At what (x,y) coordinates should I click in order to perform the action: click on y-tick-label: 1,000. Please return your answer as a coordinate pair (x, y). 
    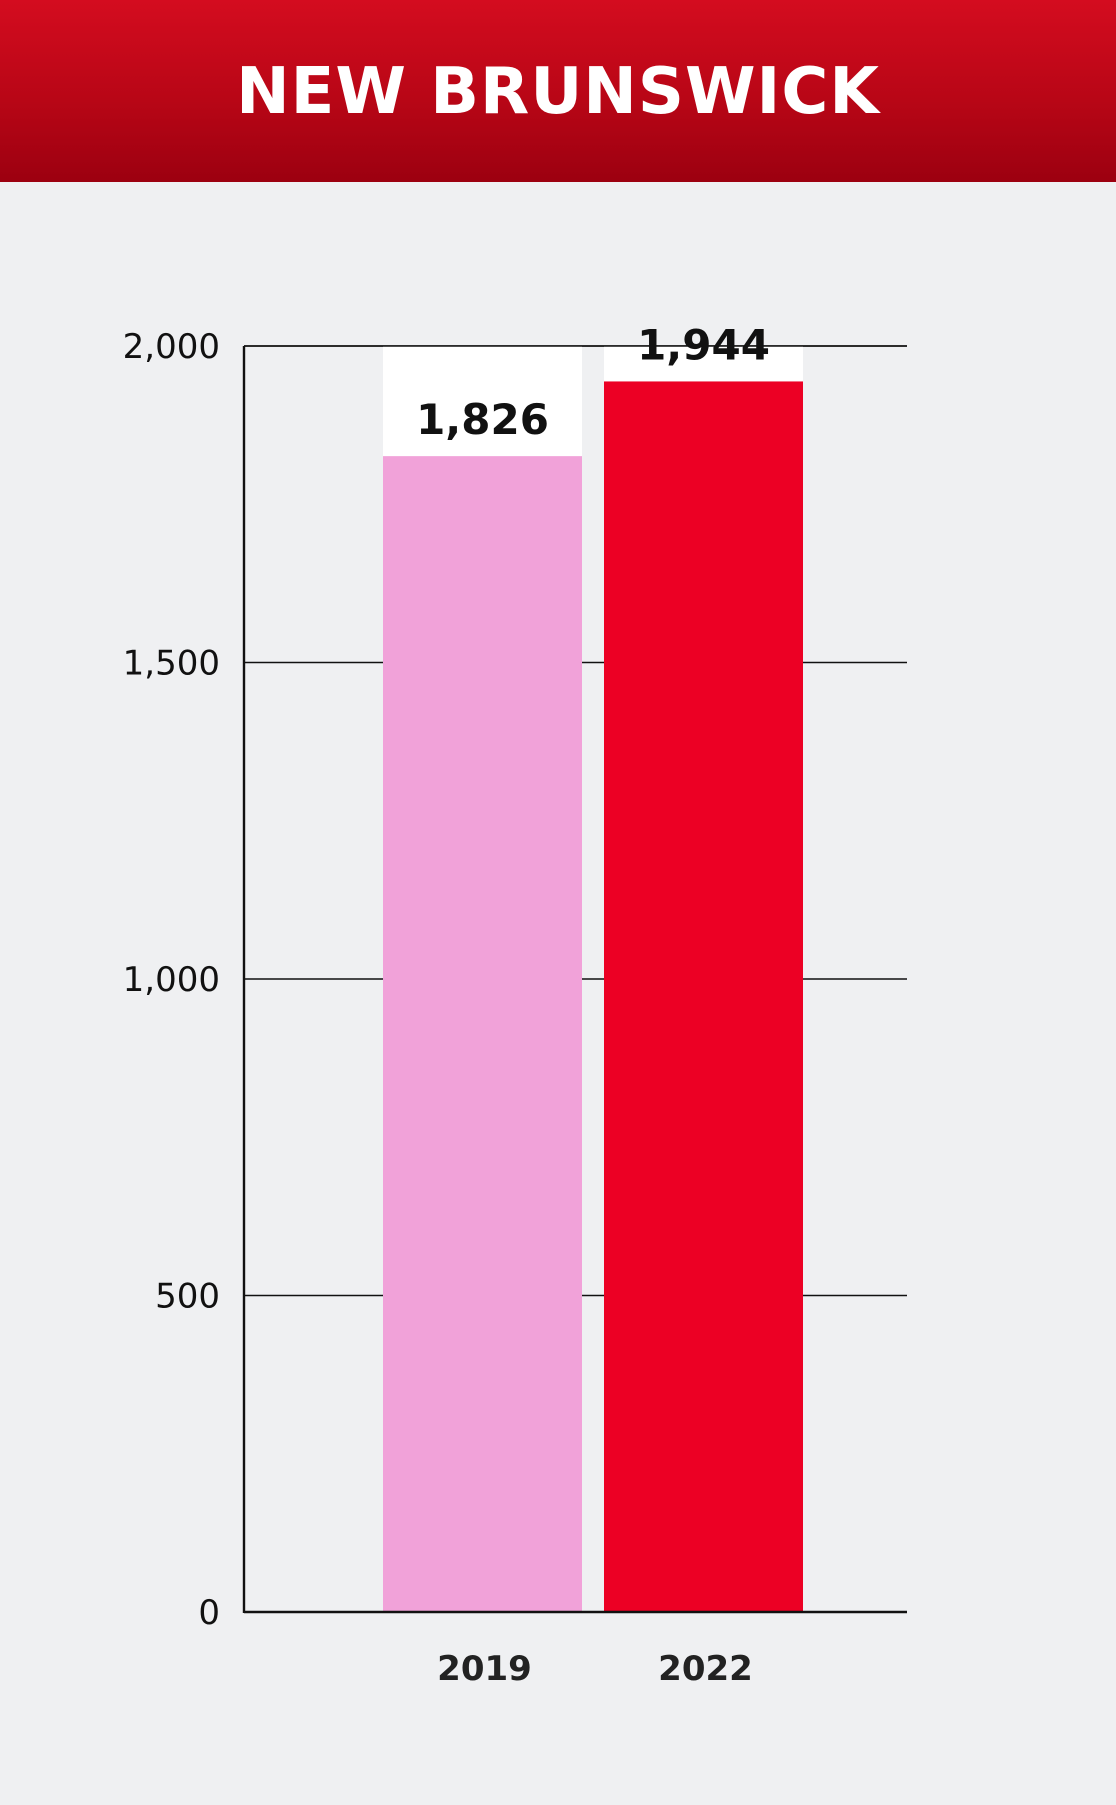
    Looking at the image, I should click on (171, 980).